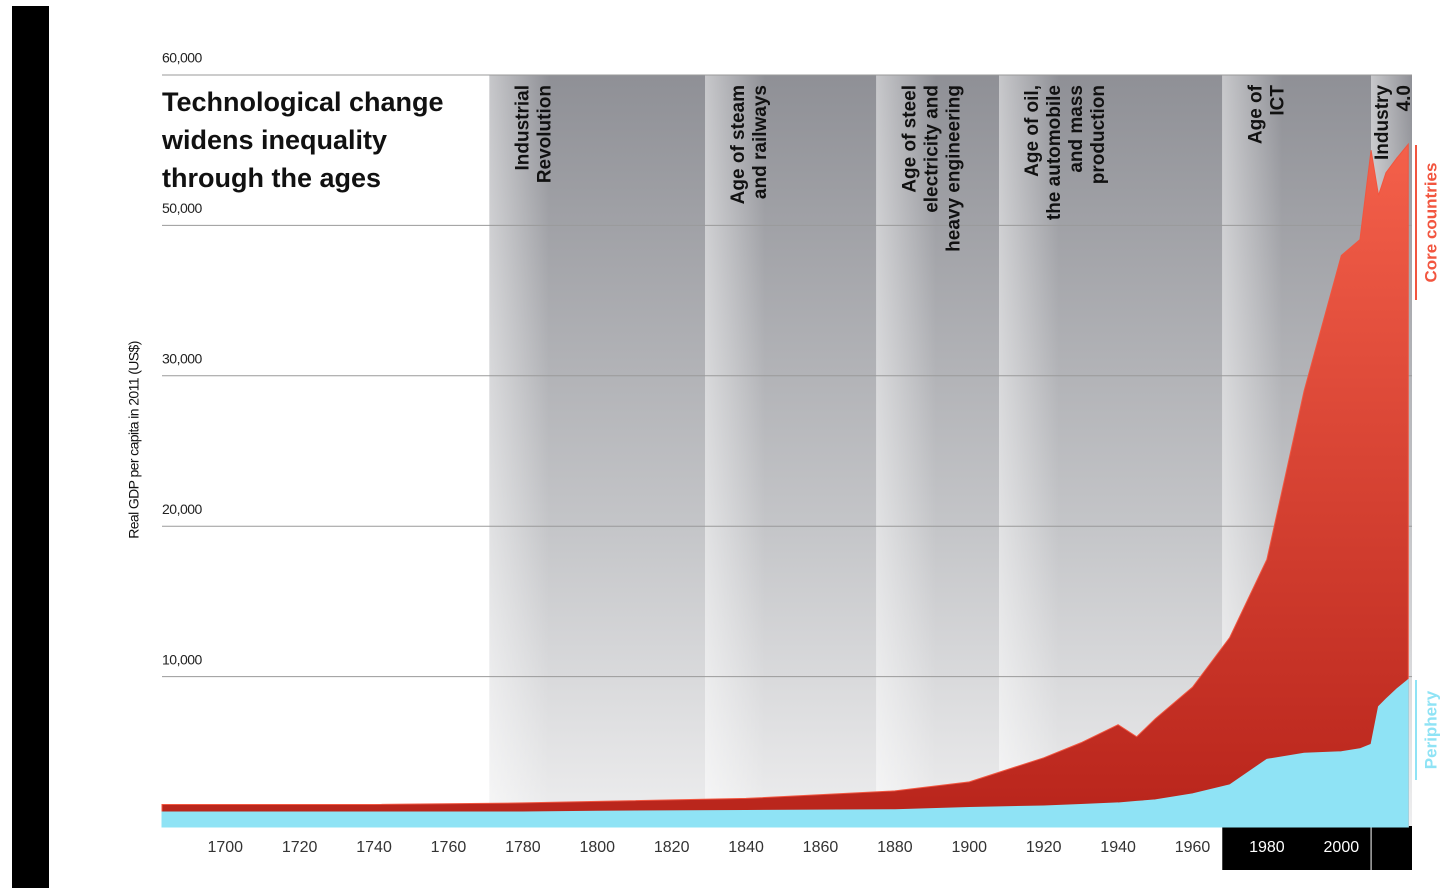  Describe the element at coordinates (1255, 114) in the screenshot. I see `era-label: Age of` at that location.